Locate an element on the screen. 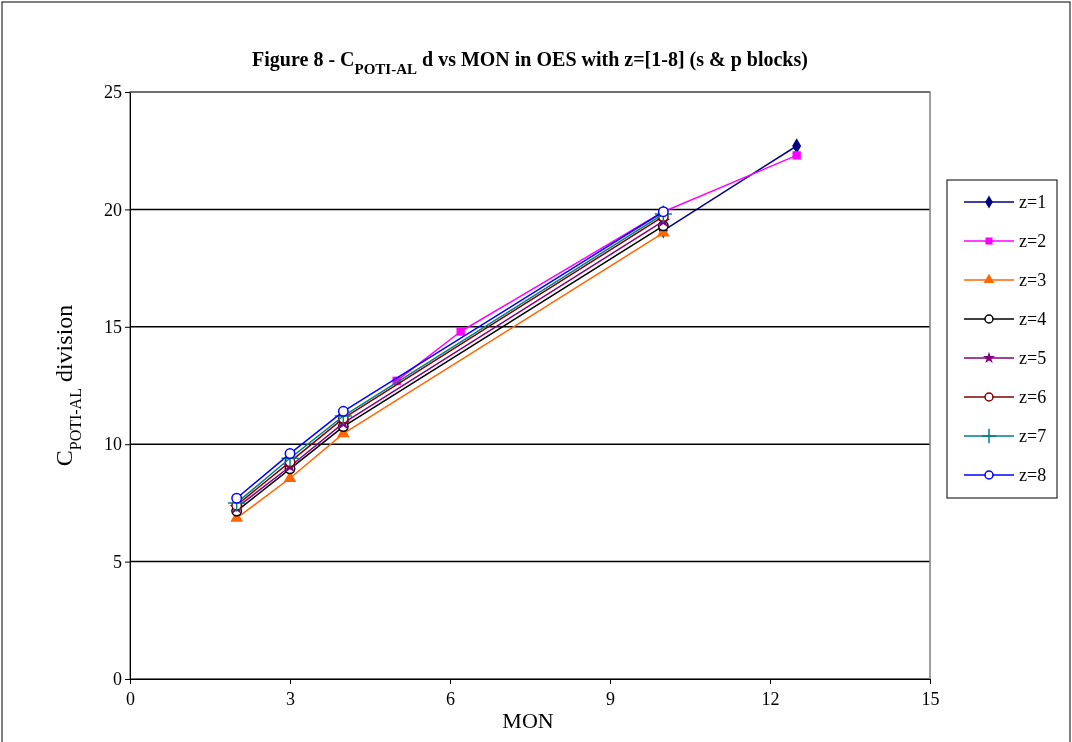  legend-label: z=2 is located at coordinates (1033, 241).